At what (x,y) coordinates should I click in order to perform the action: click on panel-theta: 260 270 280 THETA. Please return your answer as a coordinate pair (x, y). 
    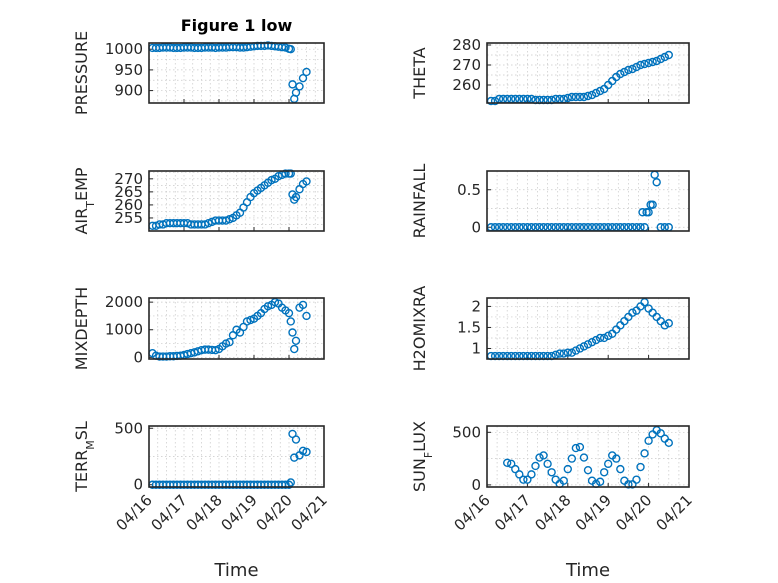
    Looking at the image, I should click on (550, 71).